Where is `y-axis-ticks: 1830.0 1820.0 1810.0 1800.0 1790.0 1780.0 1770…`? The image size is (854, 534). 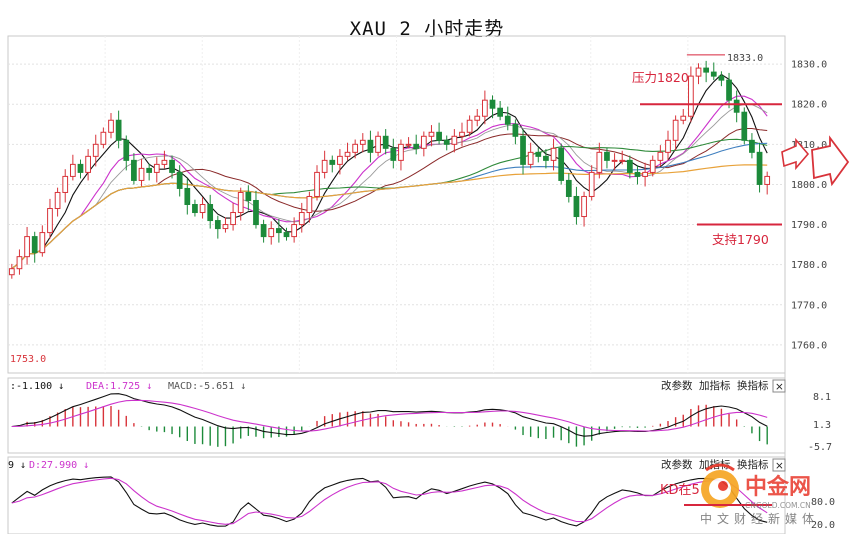 y-axis-ticks: 1830.0 1820.0 1810.0 1800.0 1790.0 1780.0 1770… is located at coordinates (809, 206).